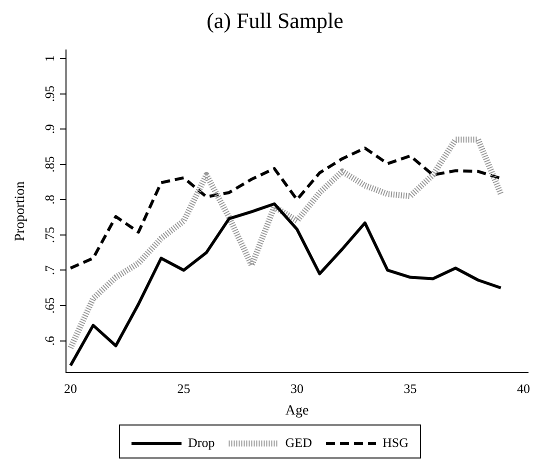  What do you see at coordinates (49, 58) in the screenshot?
I see `y-tick-label: 1` at bounding box center [49, 58].